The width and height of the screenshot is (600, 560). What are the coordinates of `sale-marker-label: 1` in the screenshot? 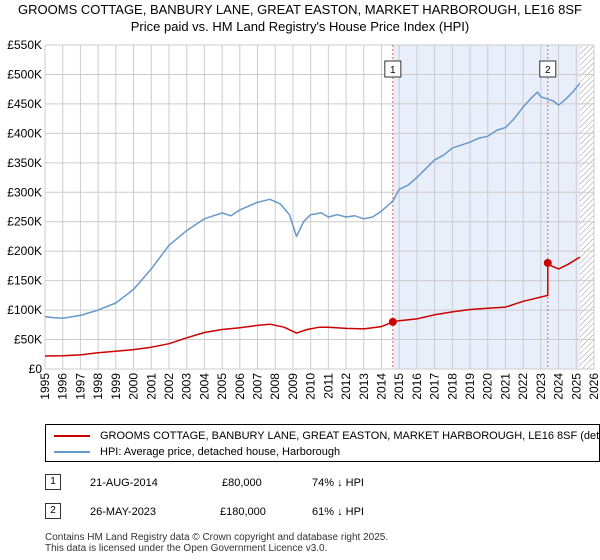 It's located at (393, 70).